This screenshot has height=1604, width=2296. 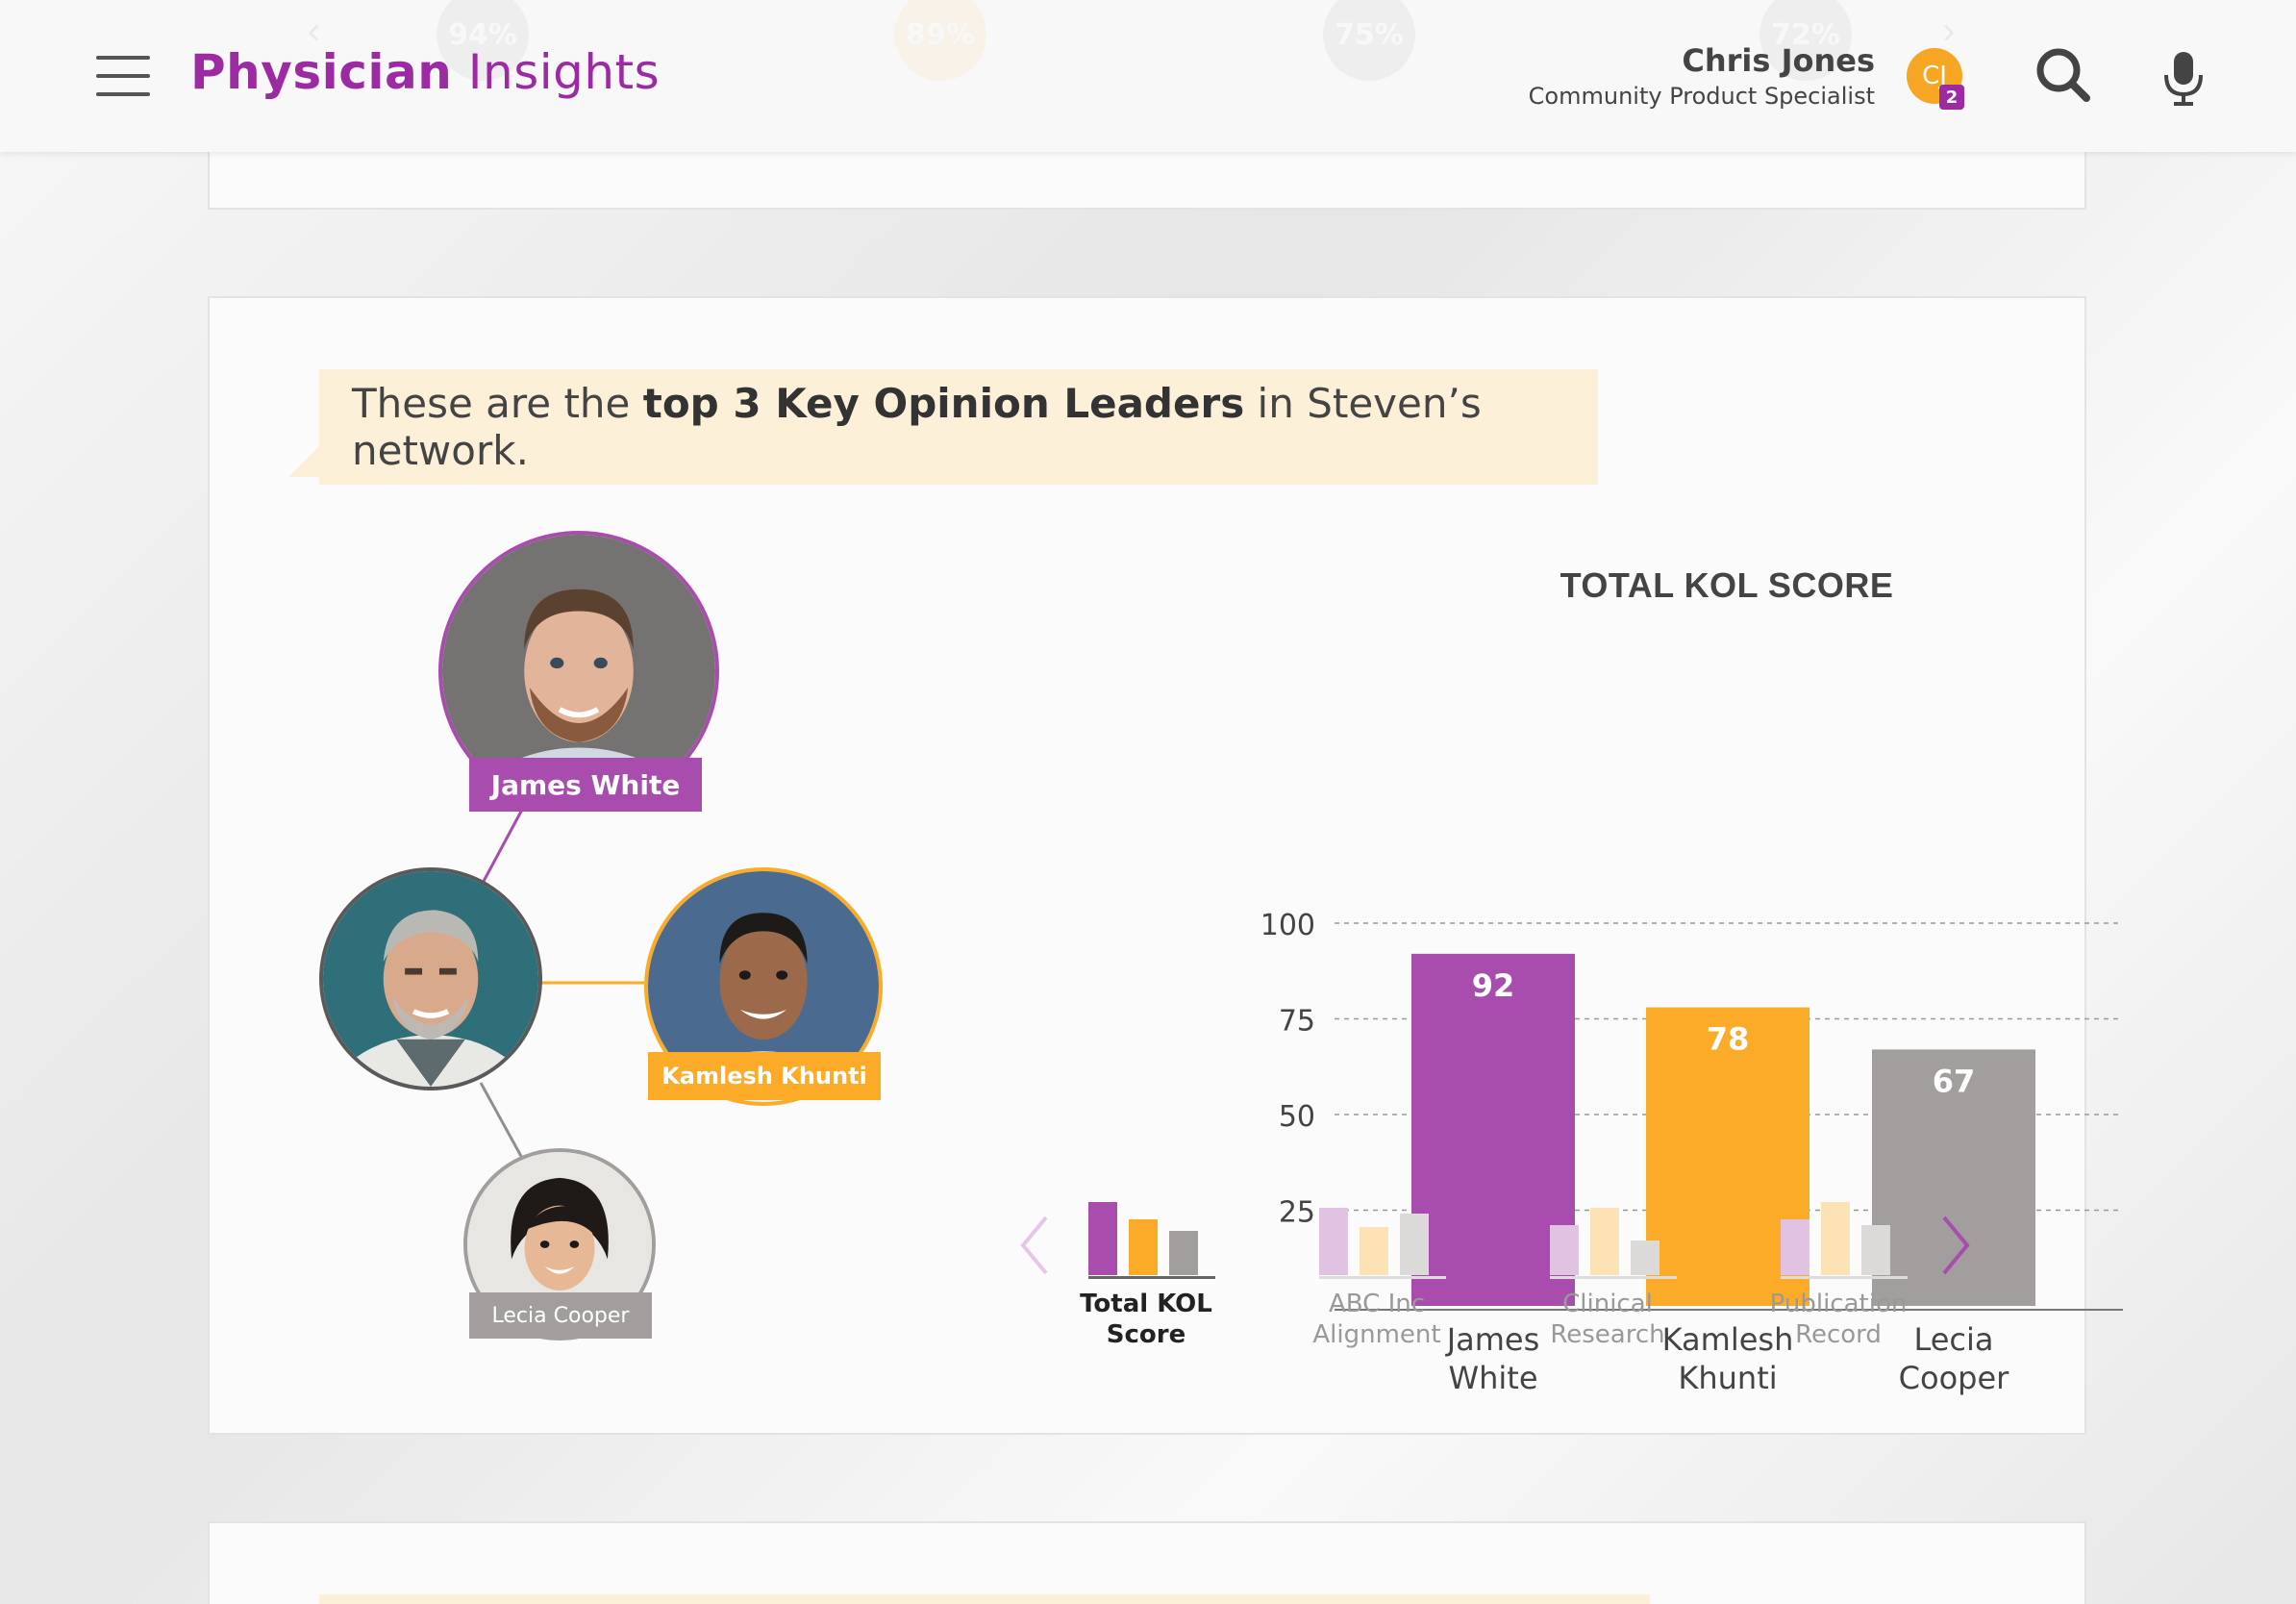 I want to click on metric-prev-button, so click(x=1034, y=1245).